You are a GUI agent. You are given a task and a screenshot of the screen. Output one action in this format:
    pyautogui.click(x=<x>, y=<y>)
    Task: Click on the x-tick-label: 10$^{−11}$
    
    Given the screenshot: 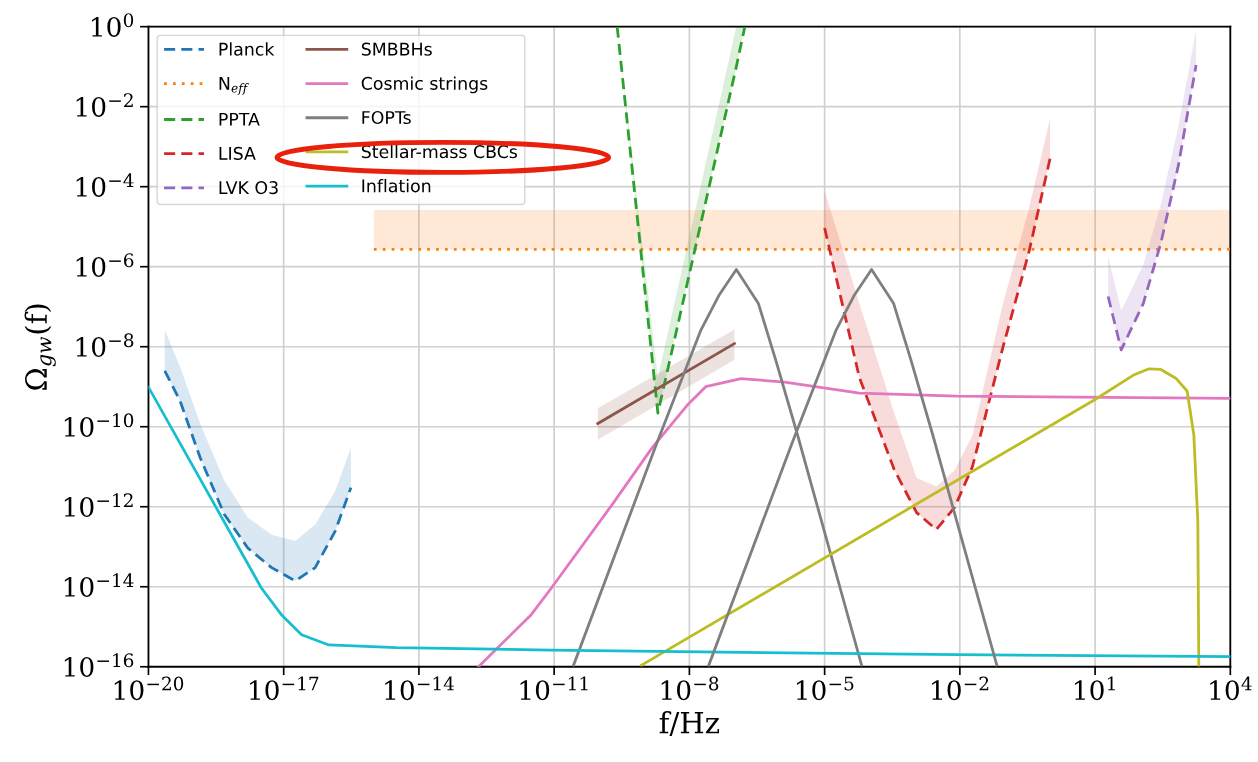 What is the action you would take?
    pyautogui.click(x=554, y=688)
    